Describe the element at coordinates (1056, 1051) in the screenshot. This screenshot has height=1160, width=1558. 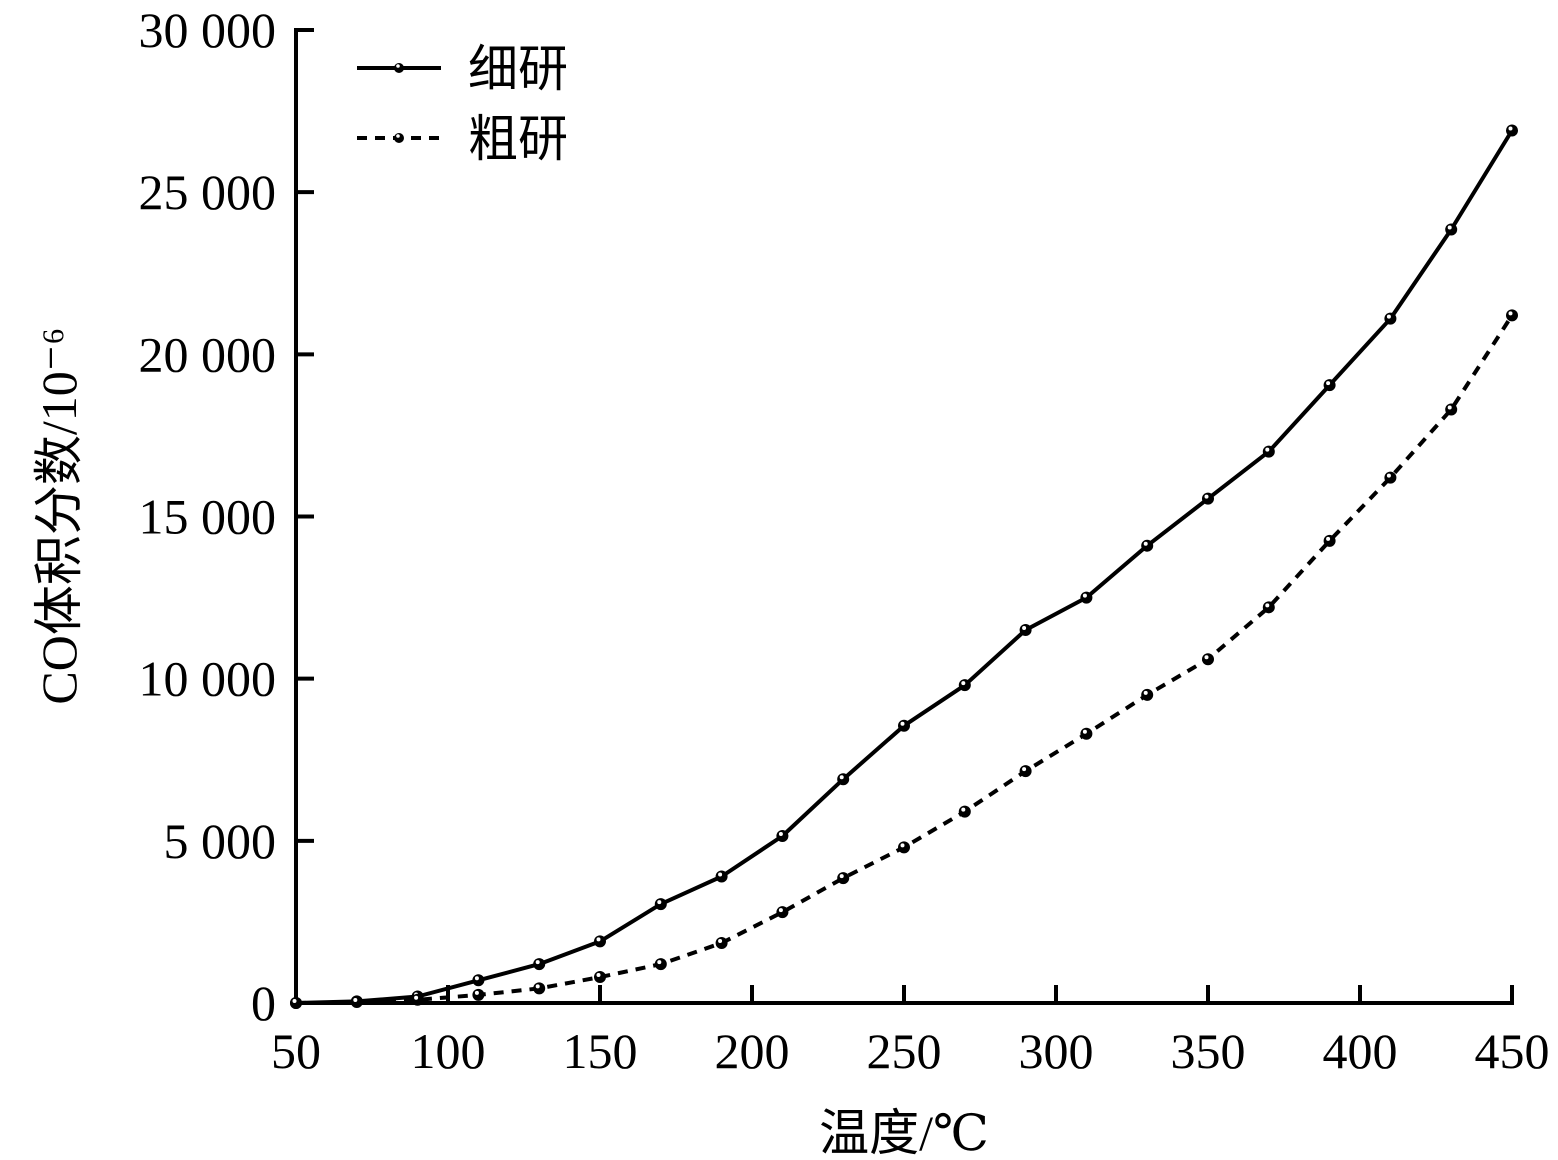
I see `x-tick-label: 300` at that location.